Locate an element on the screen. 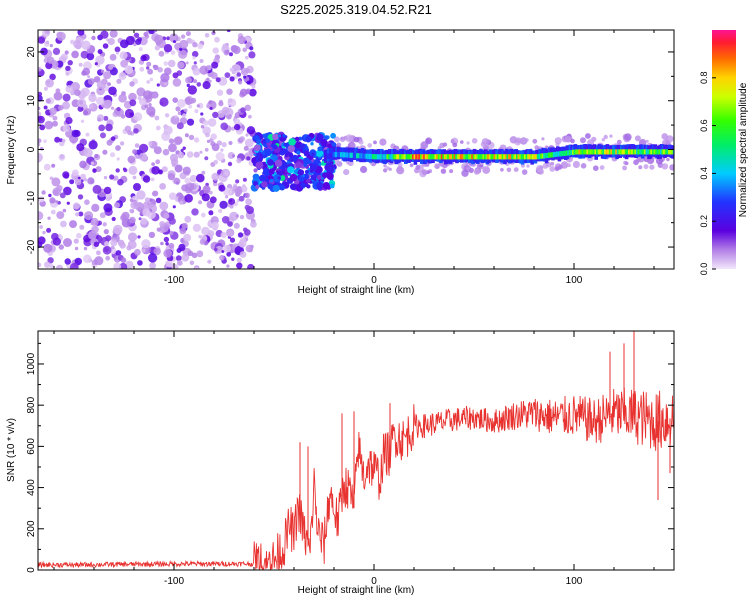  snr-y-tick-label: 0 is located at coordinates (31, 570).